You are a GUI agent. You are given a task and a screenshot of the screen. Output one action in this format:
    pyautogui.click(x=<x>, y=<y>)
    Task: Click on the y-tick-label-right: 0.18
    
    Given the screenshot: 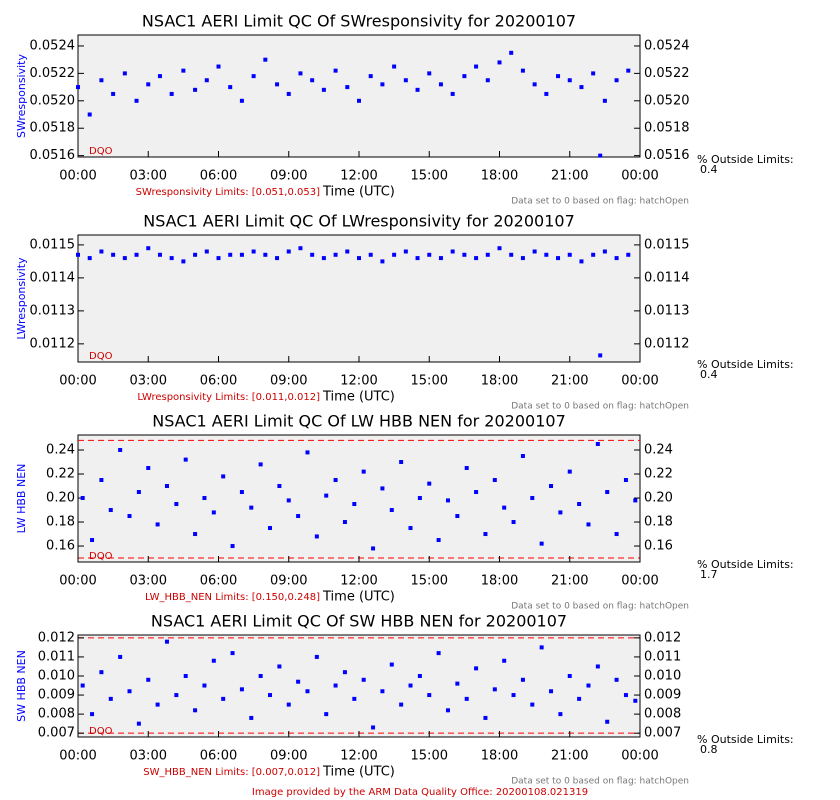 What is the action you would take?
    pyautogui.click(x=658, y=522)
    